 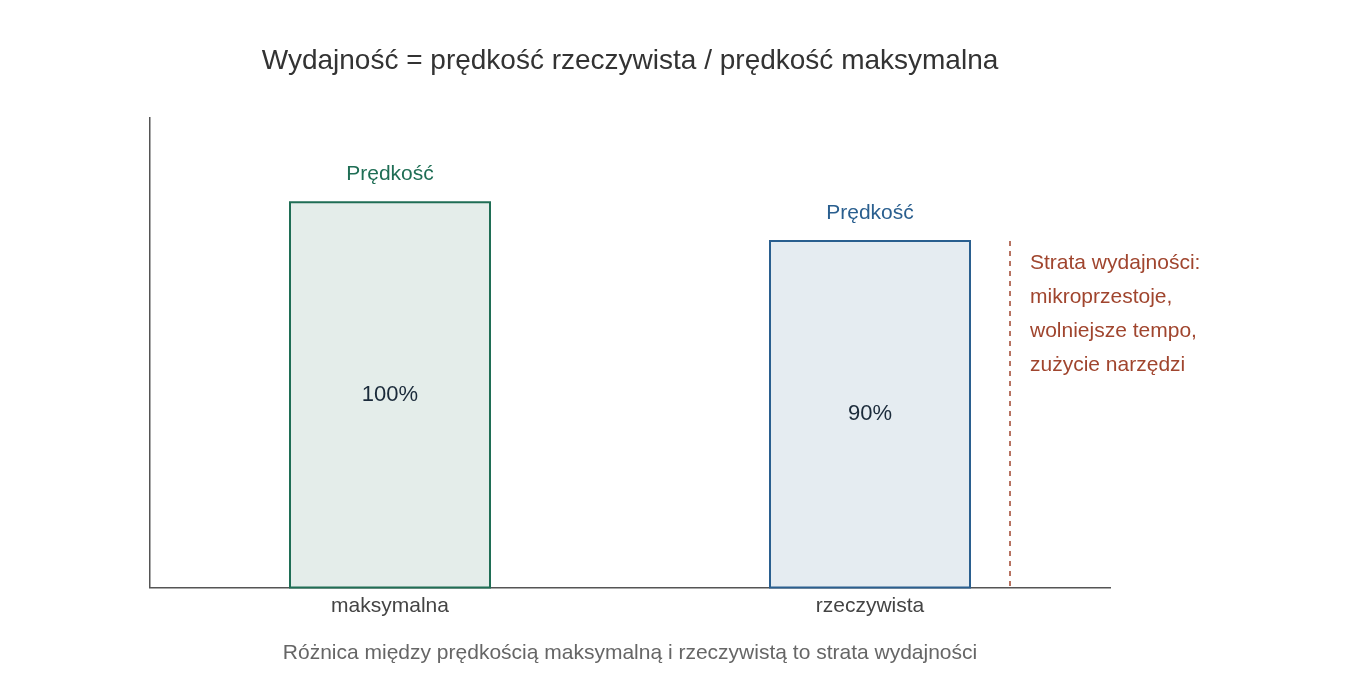 I want to click on x-tick-label: maksymalna, so click(x=390, y=604).